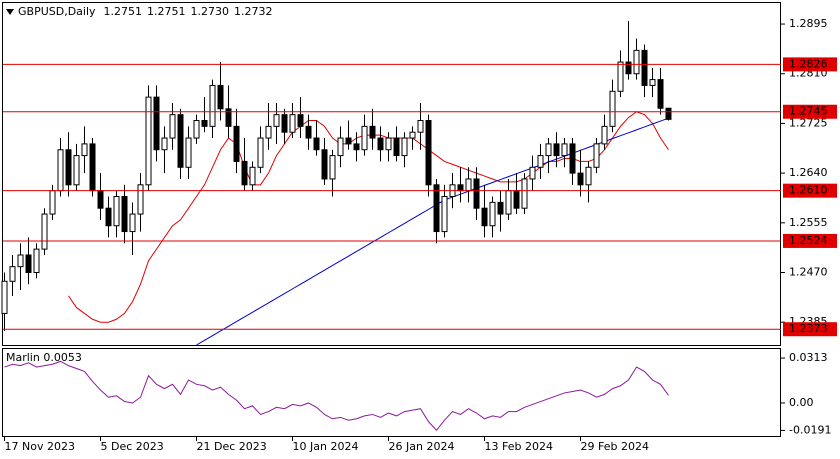 The image size is (840, 459). What do you see at coordinates (44, 357) in the screenshot?
I see `indicator-title: Marlin 0.0053` at bounding box center [44, 357].